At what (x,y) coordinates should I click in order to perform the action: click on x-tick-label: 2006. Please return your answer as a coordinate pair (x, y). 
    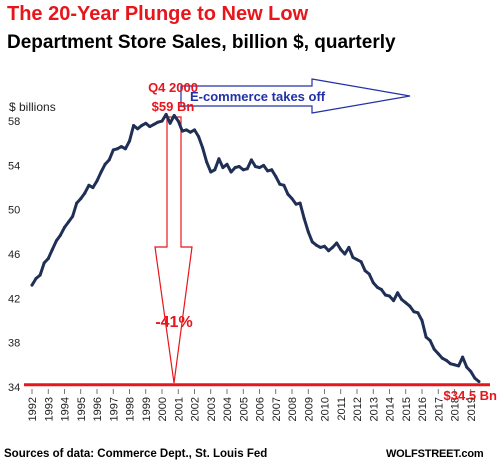
    Looking at the image, I should click on (261, 409).